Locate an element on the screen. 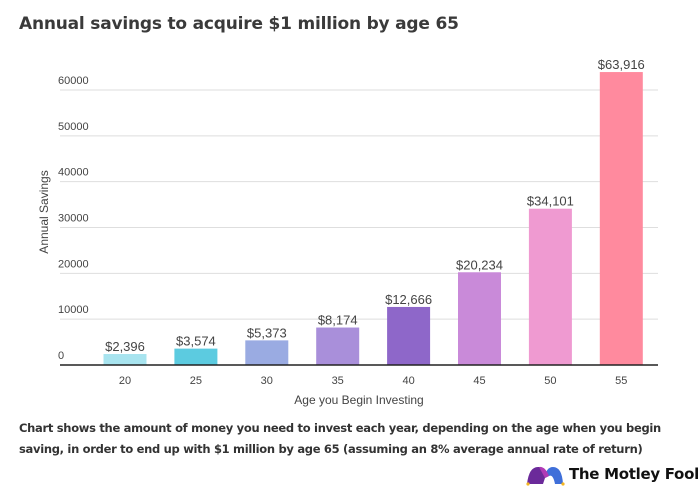 The width and height of the screenshot is (700, 500). y-axis-ticks: 0 10000 20000 30000 40000 50000 60000 is located at coordinates (73, 218).